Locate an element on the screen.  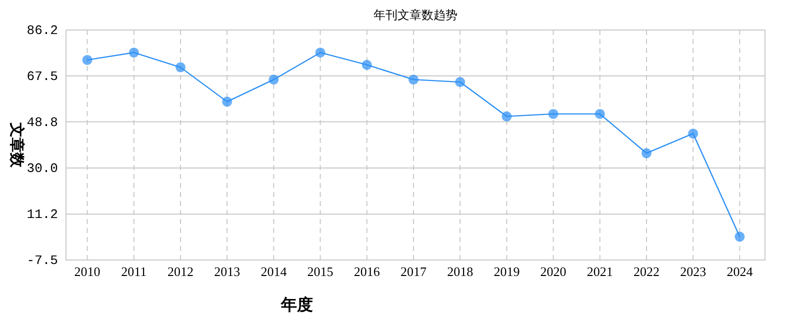
x-tick-label: 2020 is located at coordinates (553, 271).